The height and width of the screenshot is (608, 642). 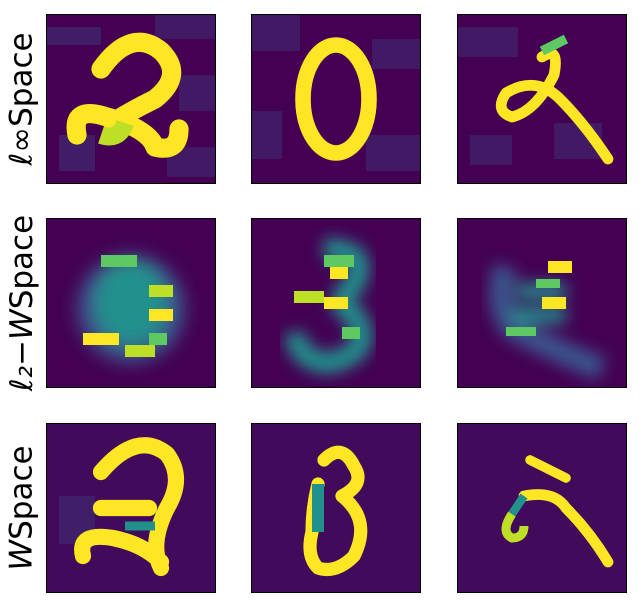 I want to click on row-label-linf: ℓ∞ Space, so click(x=22, y=99).